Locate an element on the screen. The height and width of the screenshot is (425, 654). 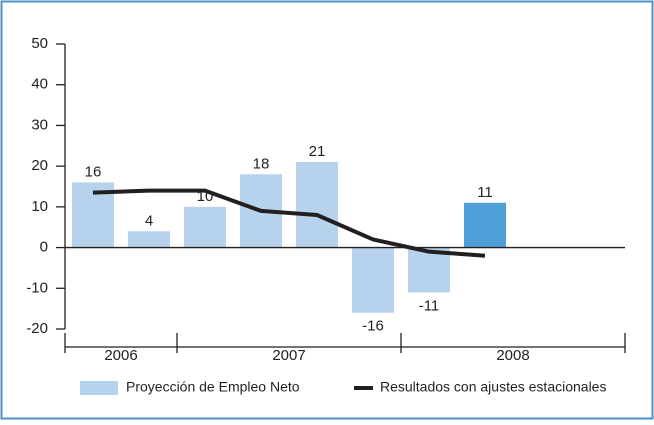
data-label: 11 is located at coordinates (485, 192).